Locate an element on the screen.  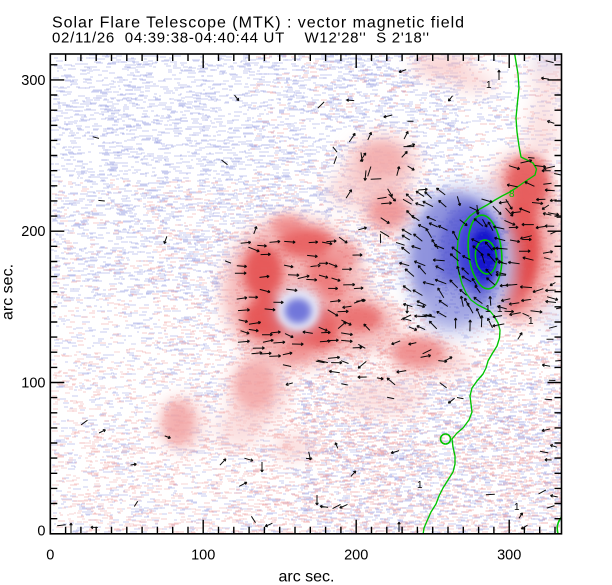
svg-text: 8 is located at coordinates (512, 194).